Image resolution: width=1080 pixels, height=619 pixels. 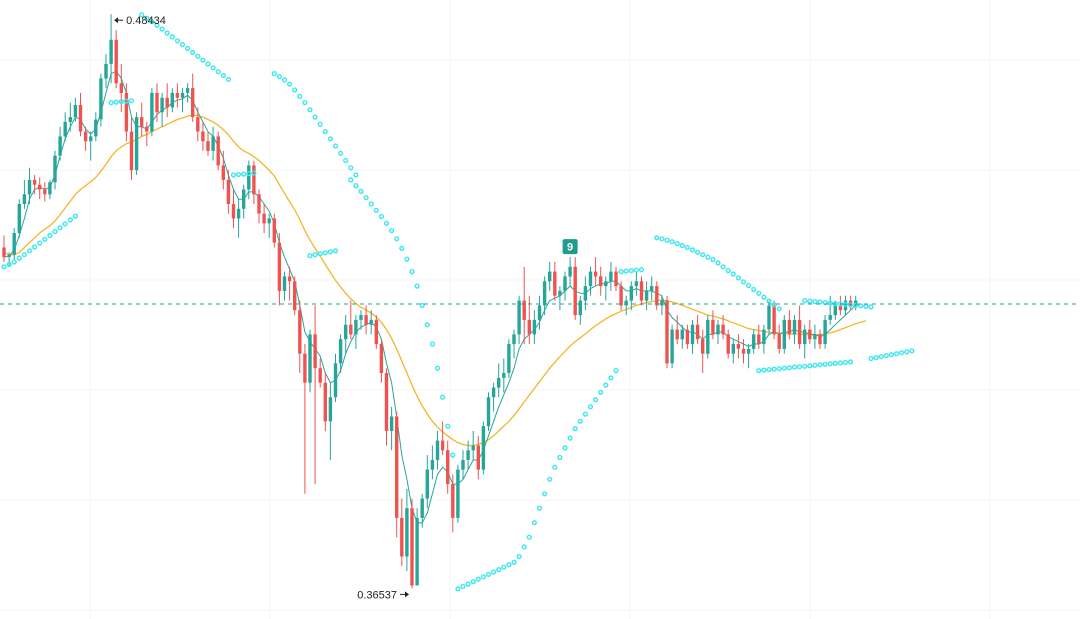 What do you see at coordinates (377, 595) in the screenshot?
I see `low-price-label: 0.36537` at bounding box center [377, 595].